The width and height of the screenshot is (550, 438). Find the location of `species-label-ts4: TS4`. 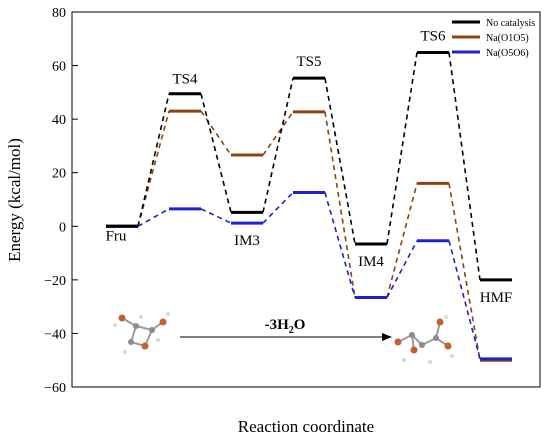

species-label-ts4: TS4 is located at coordinates (185, 80).